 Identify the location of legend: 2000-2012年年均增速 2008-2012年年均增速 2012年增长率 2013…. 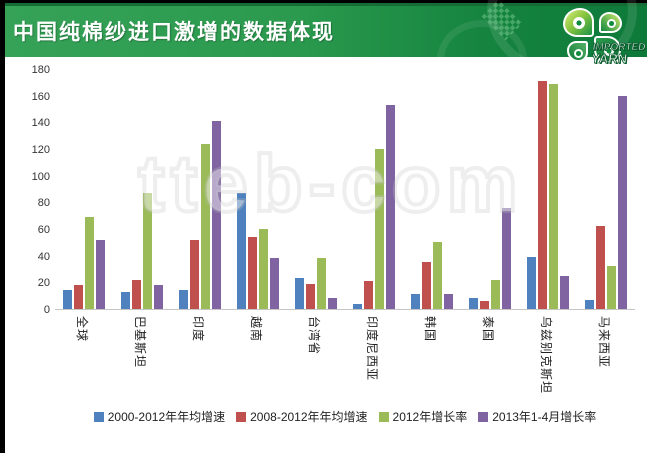
(345, 416).